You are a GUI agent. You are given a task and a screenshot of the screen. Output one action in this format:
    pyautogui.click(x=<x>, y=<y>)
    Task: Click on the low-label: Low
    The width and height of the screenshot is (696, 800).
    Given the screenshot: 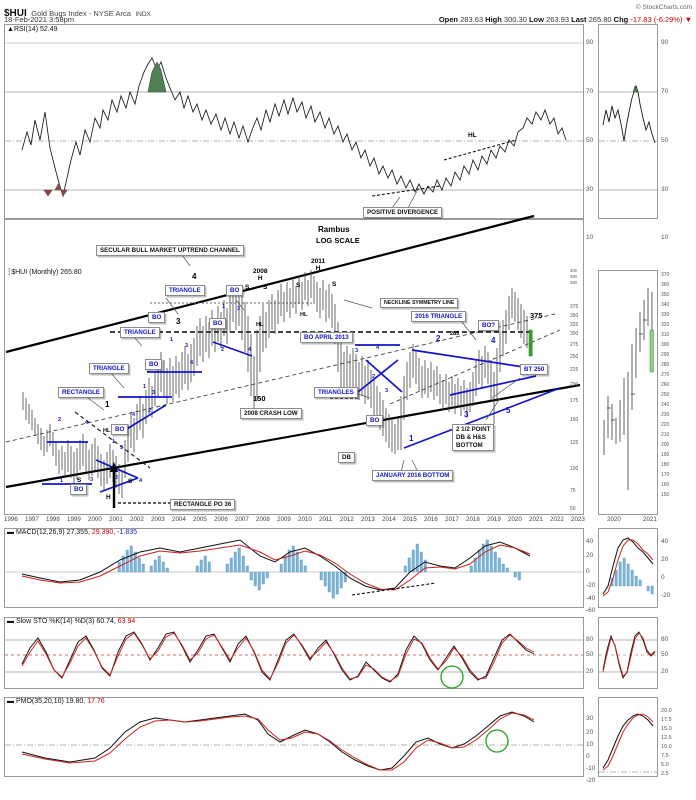 What is the action you would take?
    pyautogui.click(x=536, y=19)
    